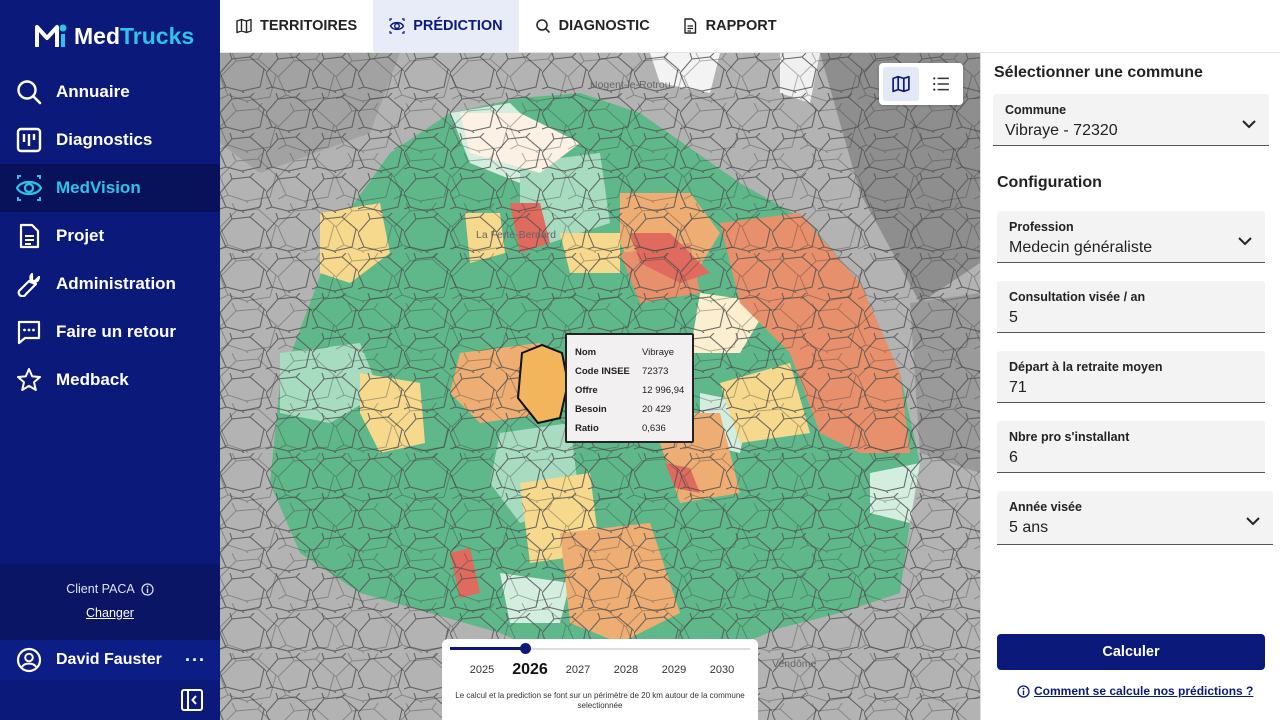 This screenshot has height=720, width=1280. I want to click on collapse-sidebar-icon, so click(192, 700).